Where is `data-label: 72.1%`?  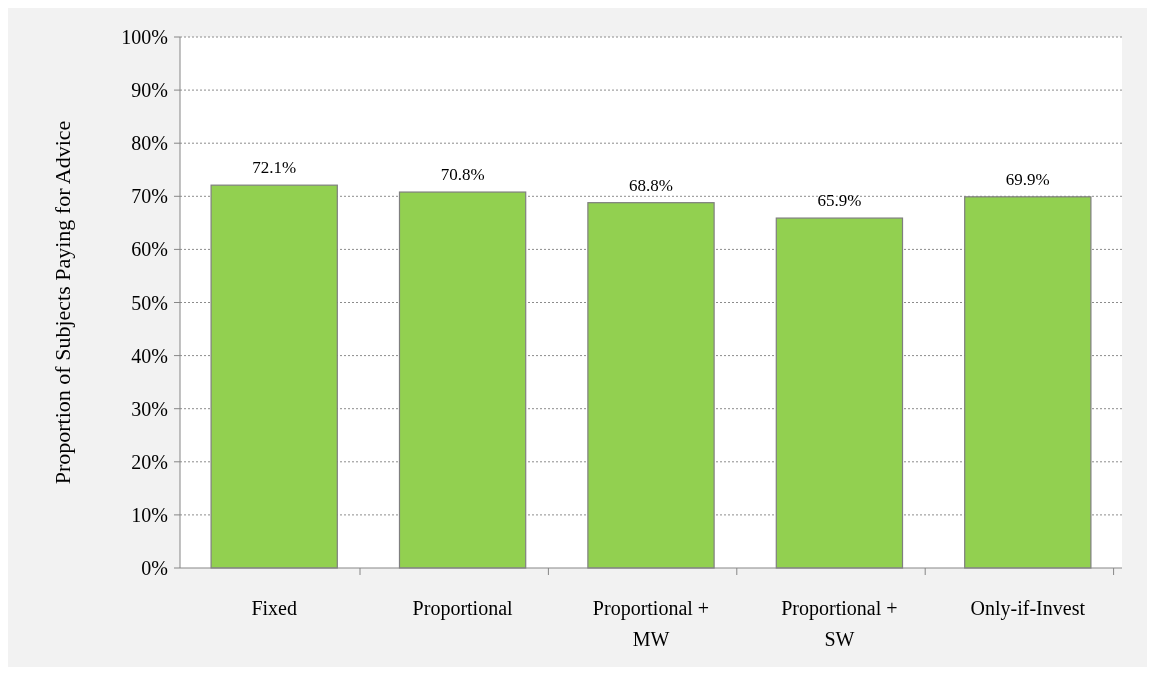
data-label: 72.1% is located at coordinates (274, 168).